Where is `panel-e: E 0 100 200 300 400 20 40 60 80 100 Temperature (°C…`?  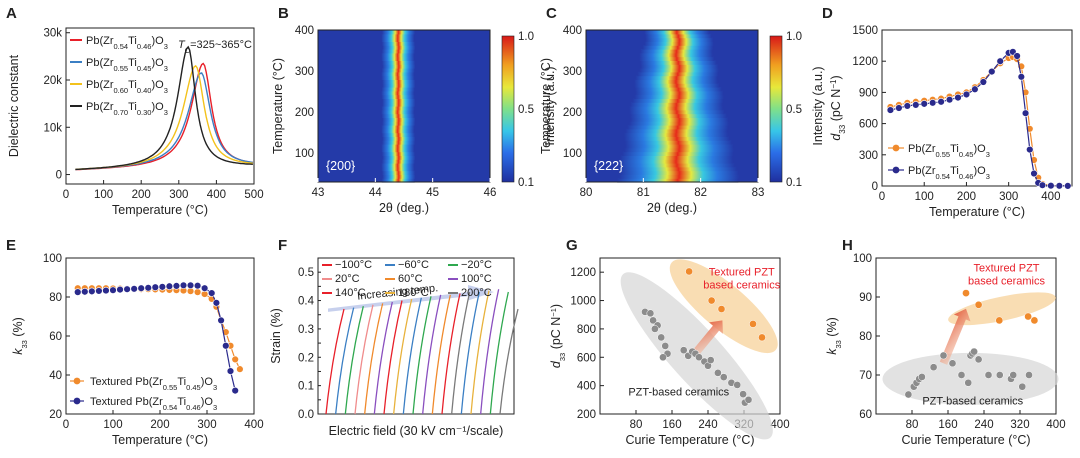
panel-e: E 0 100 200 300 400 20 40 60 80 100 Temperature (°C… is located at coordinates (135, 342).